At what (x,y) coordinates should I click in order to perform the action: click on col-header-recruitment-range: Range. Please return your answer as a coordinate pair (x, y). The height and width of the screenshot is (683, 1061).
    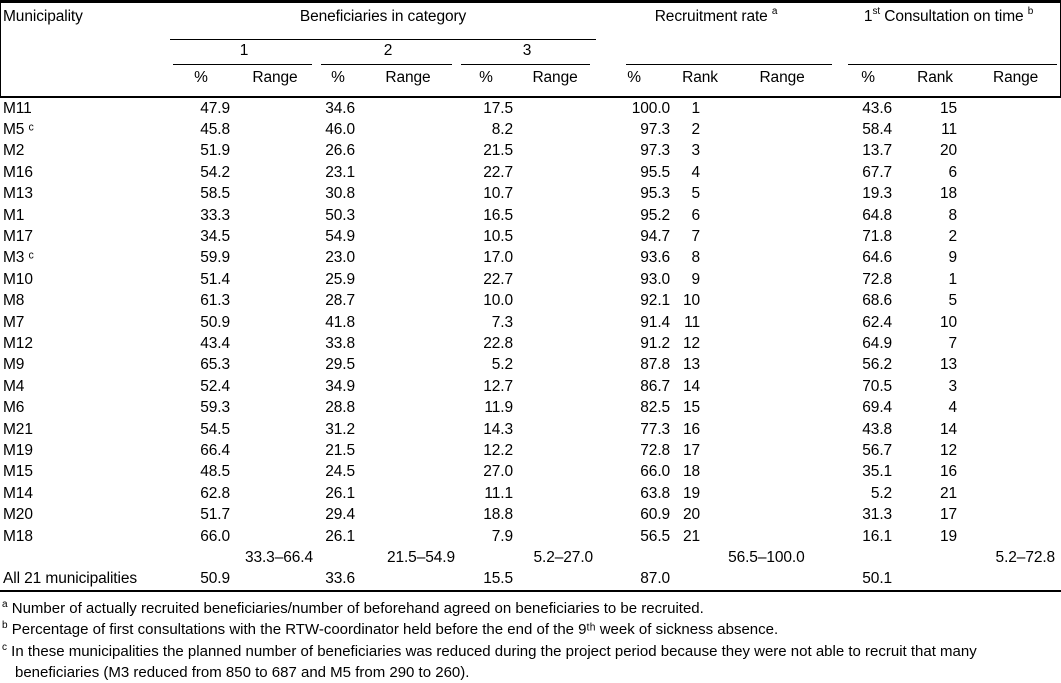
    Looking at the image, I should click on (782, 81).